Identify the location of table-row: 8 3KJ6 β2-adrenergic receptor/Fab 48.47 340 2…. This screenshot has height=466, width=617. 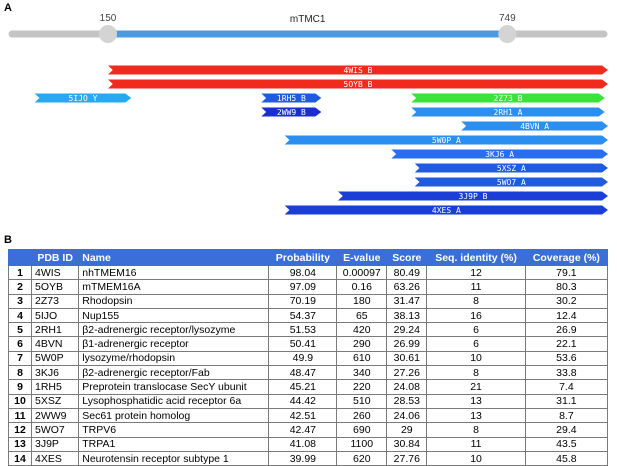
(308, 373).